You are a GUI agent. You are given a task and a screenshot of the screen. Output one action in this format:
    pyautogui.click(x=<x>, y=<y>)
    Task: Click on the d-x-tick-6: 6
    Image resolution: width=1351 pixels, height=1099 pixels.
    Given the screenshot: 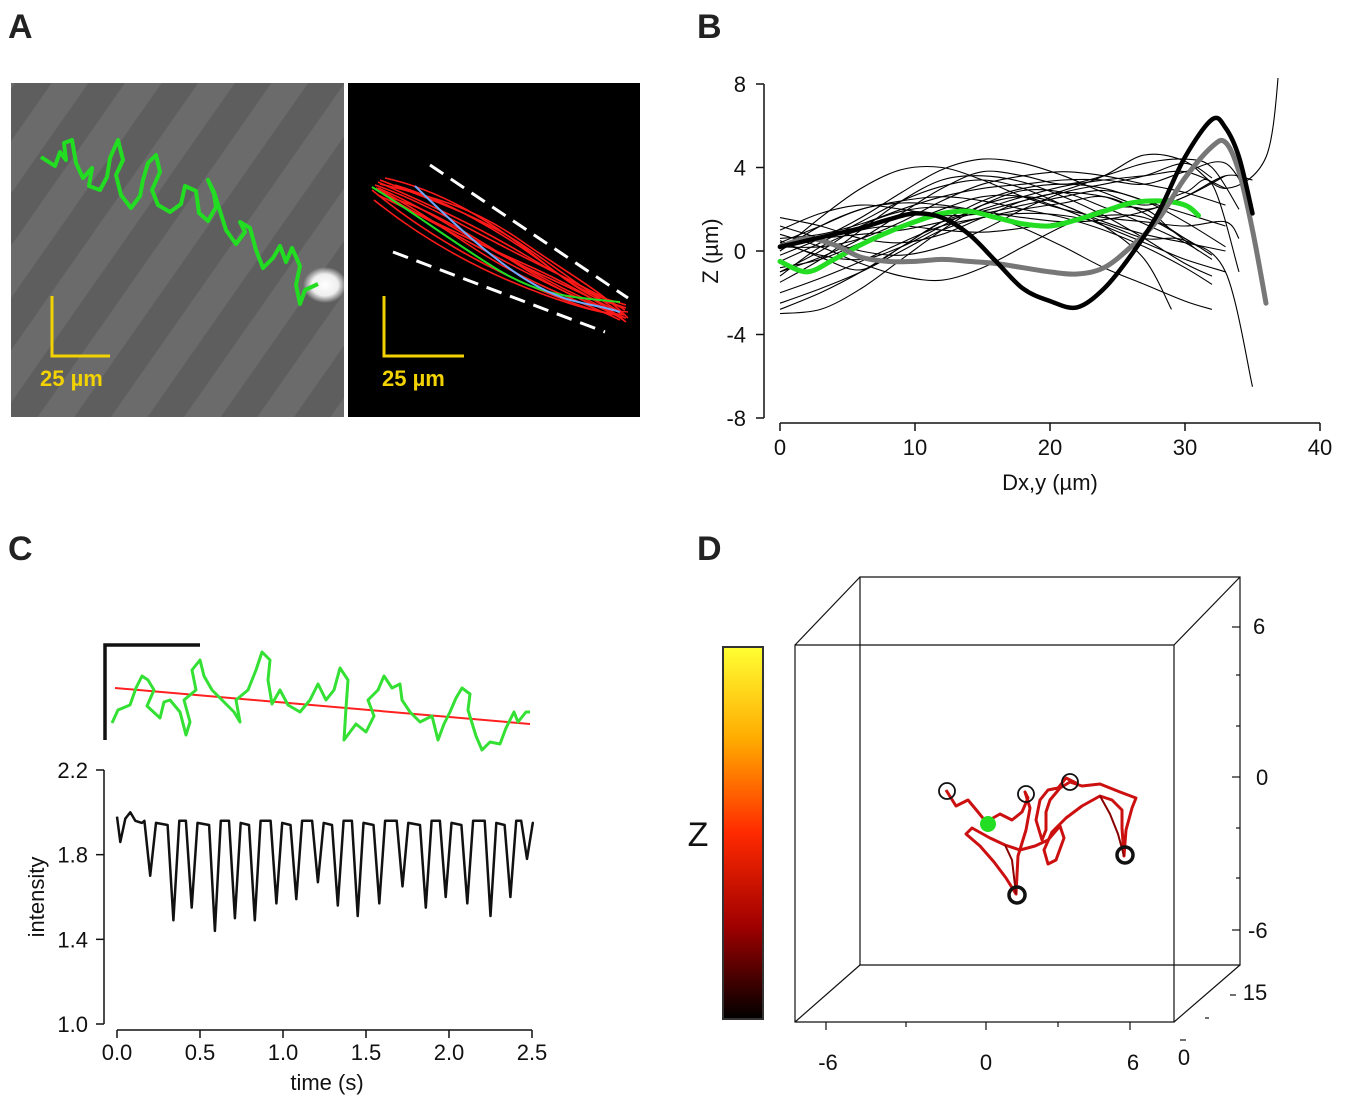 What is the action you would take?
    pyautogui.click(x=1133, y=1062)
    